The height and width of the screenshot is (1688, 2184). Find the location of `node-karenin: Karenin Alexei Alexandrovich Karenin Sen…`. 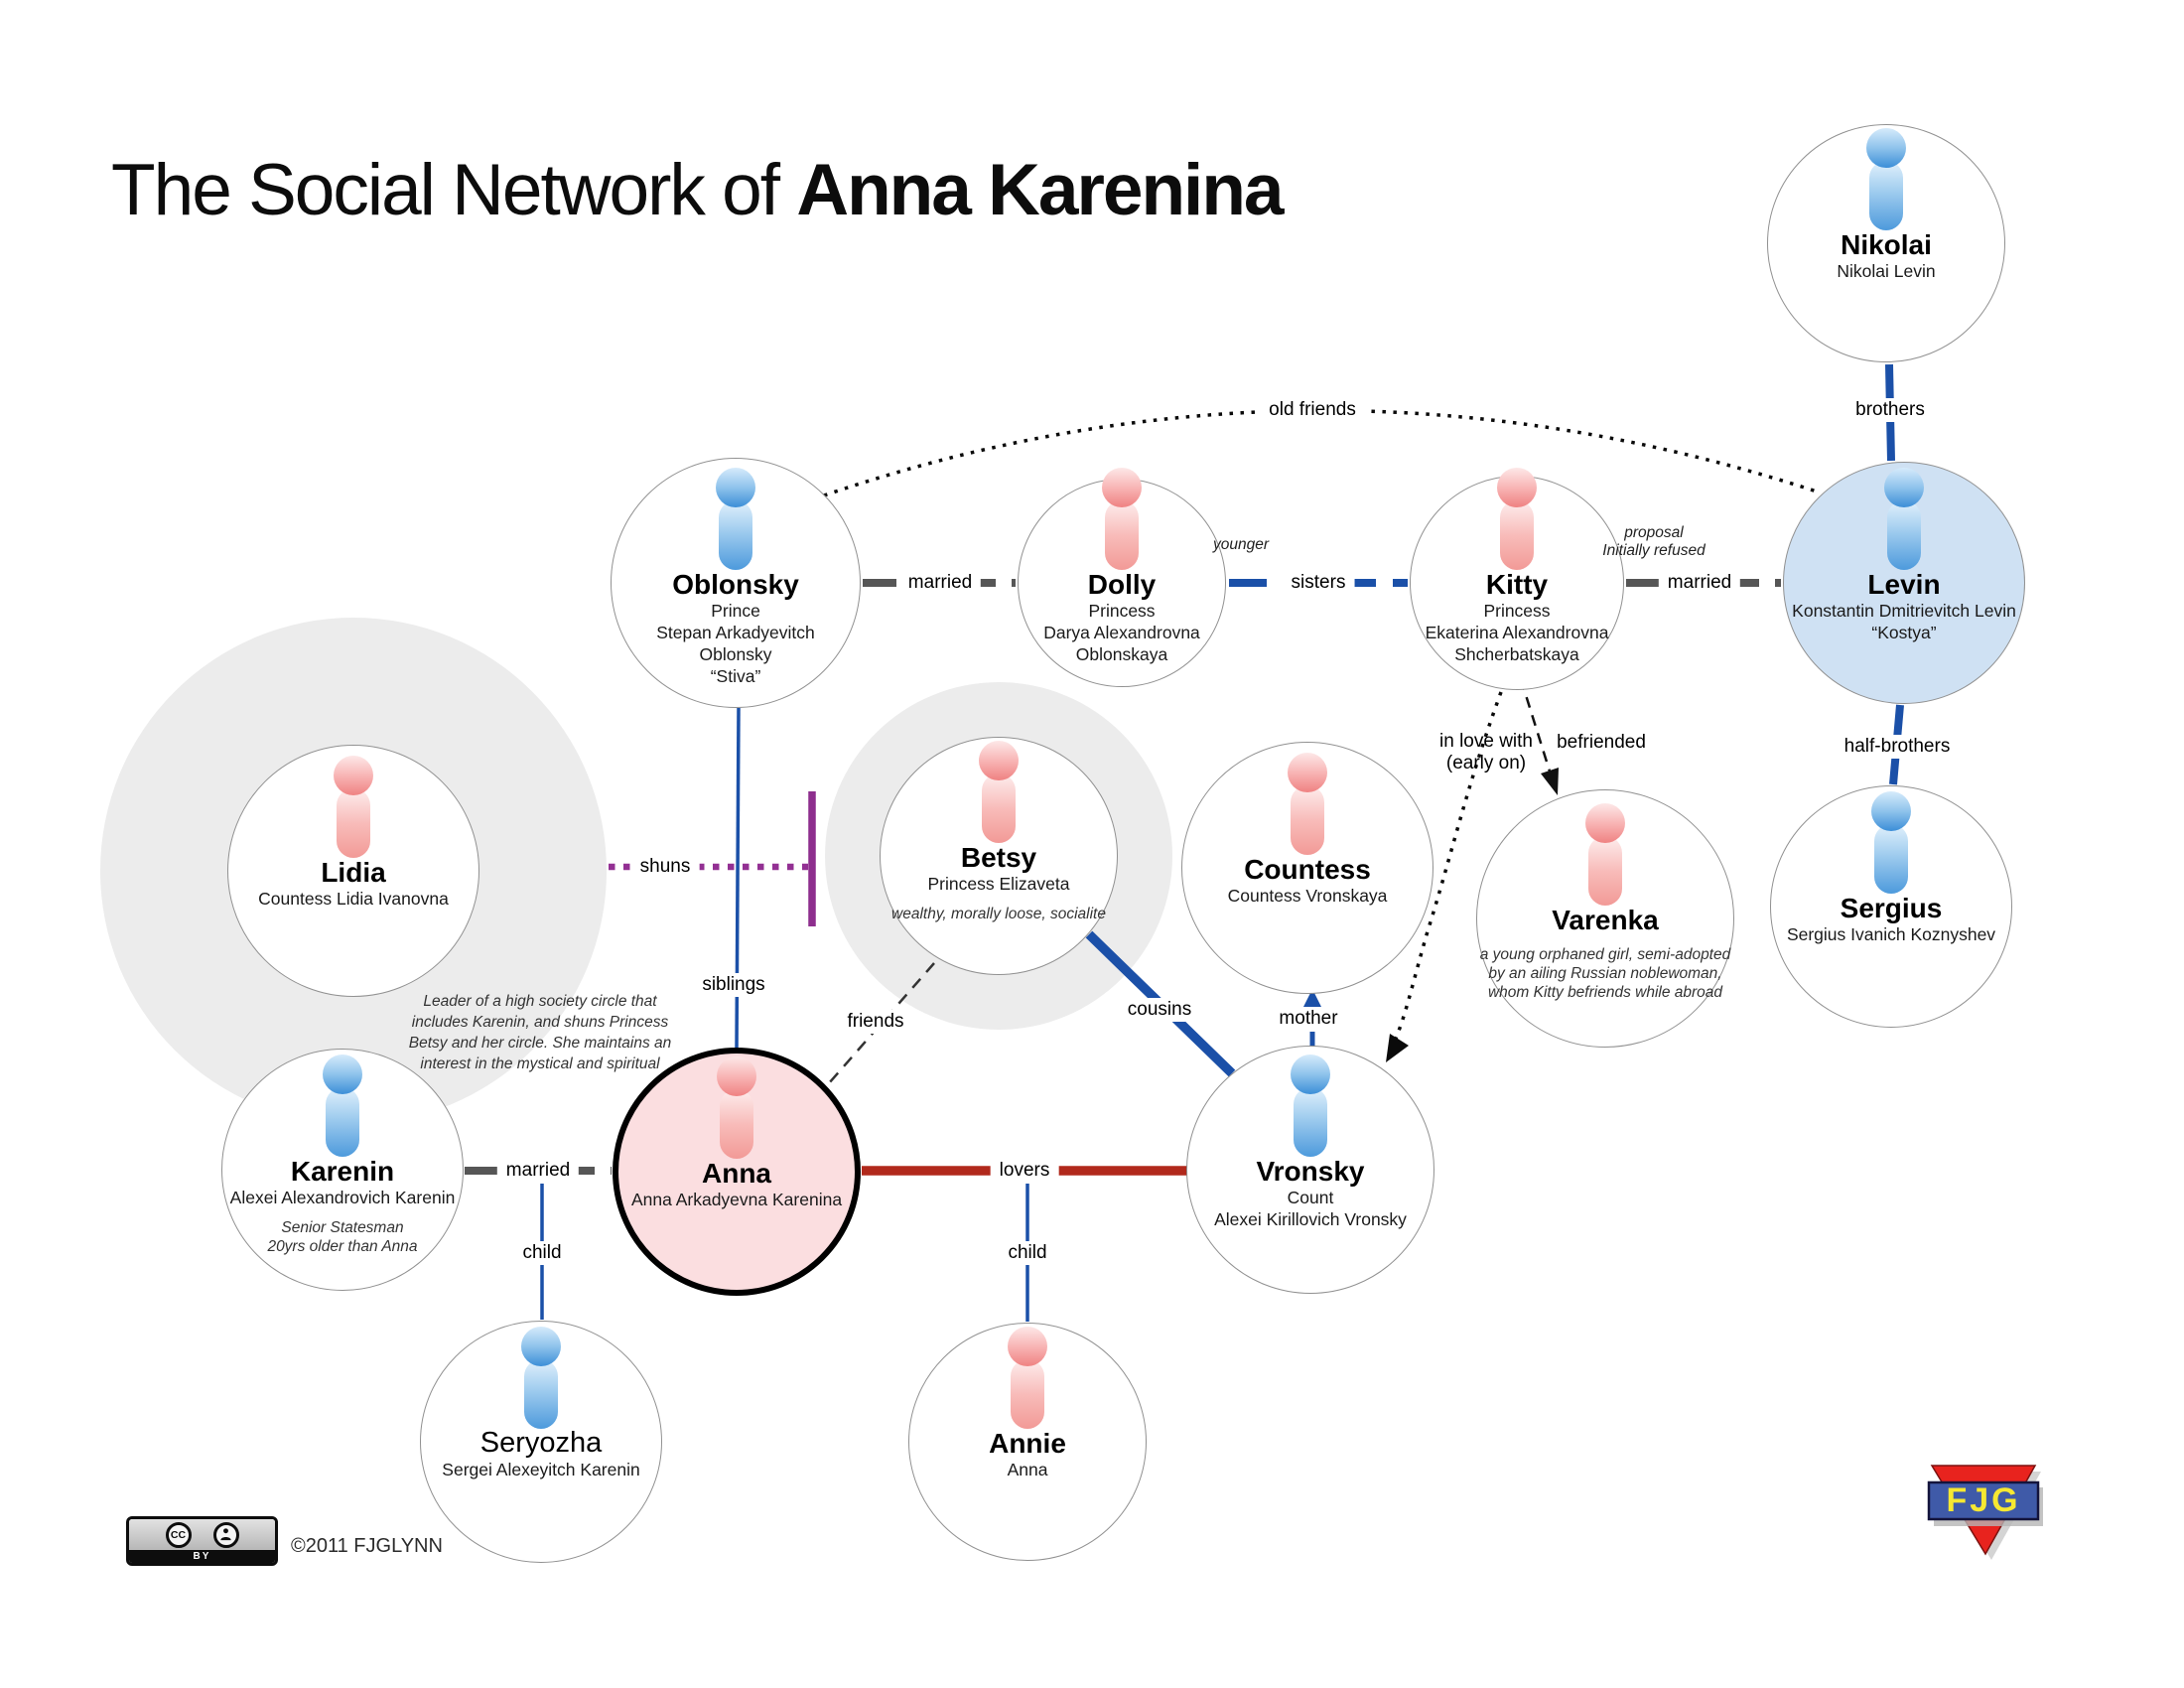

node-karenin: Karenin Alexei Alexandrovich Karenin Sen… is located at coordinates (342, 1170).